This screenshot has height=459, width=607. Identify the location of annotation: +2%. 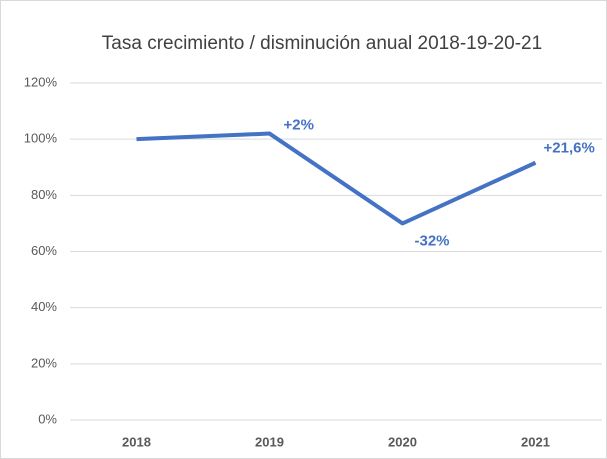
(299, 125).